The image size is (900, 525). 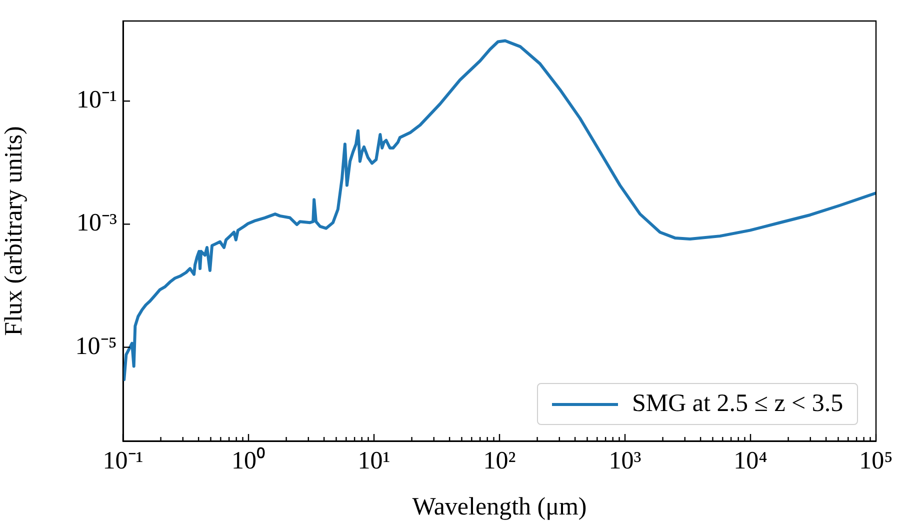 What do you see at coordinates (499, 507) in the screenshot?
I see `x-axis-title: Wavelength (μm)` at bounding box center [499, 507].